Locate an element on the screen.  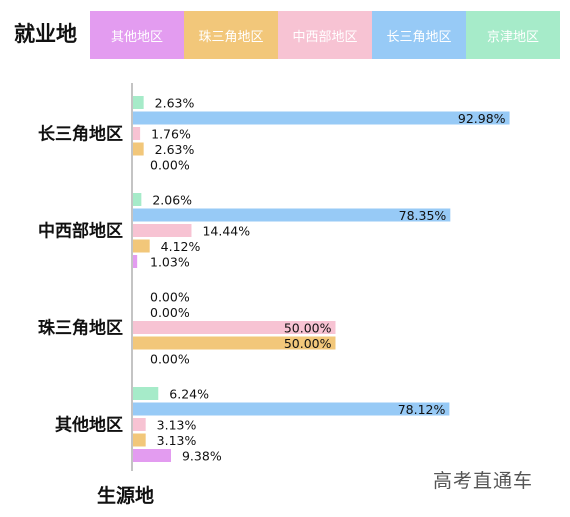
value-label: 4.12% is located at coordinates (181, 246).